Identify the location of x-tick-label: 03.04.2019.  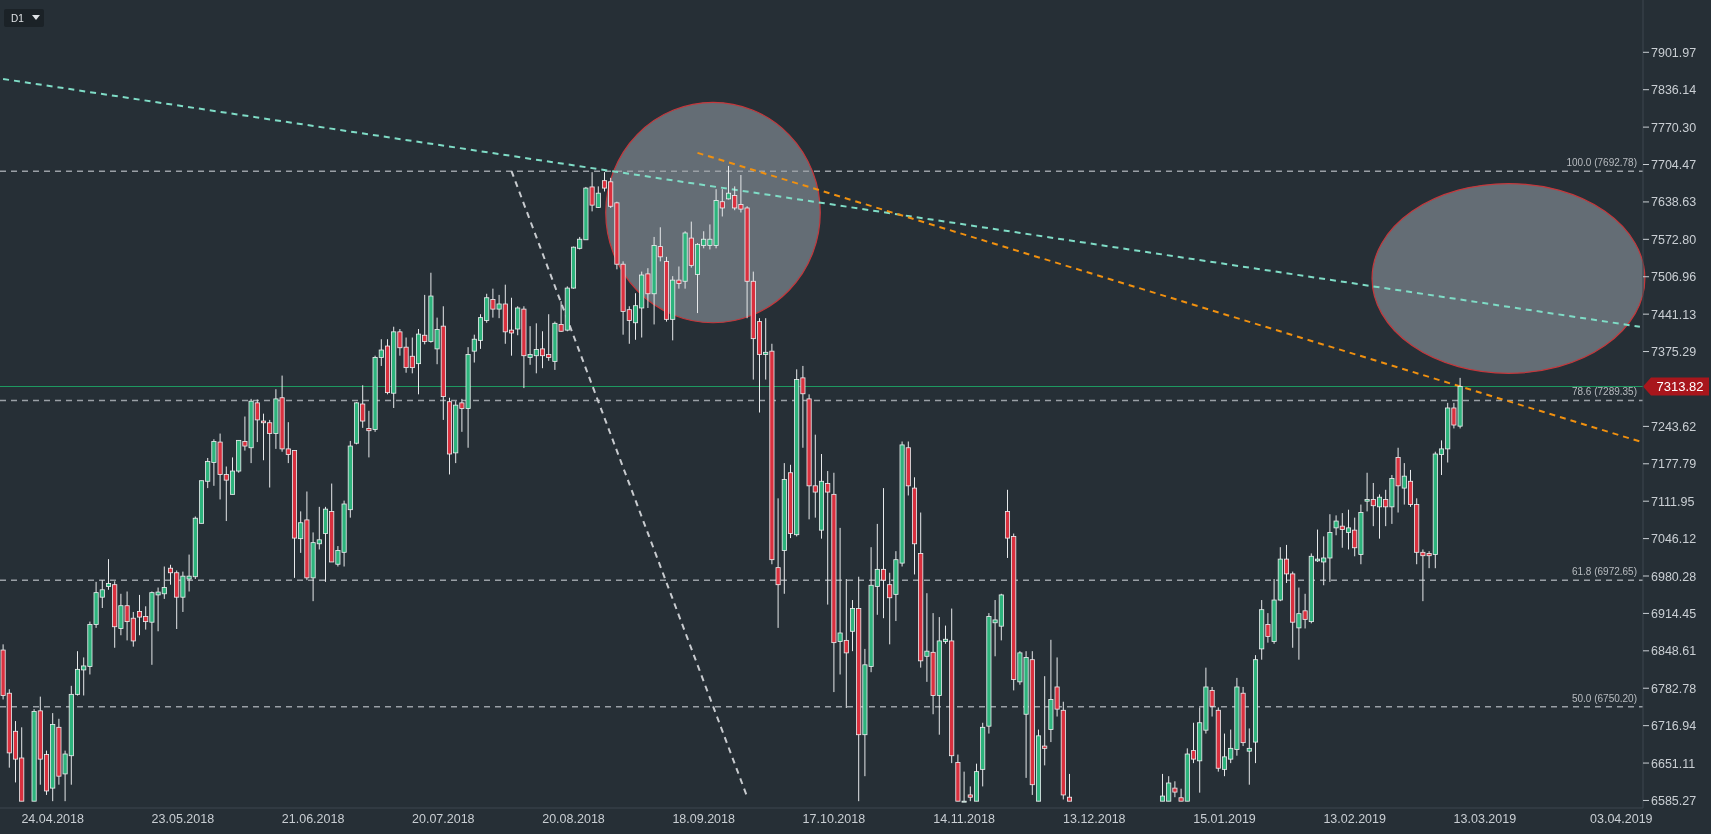
(1621, 819).